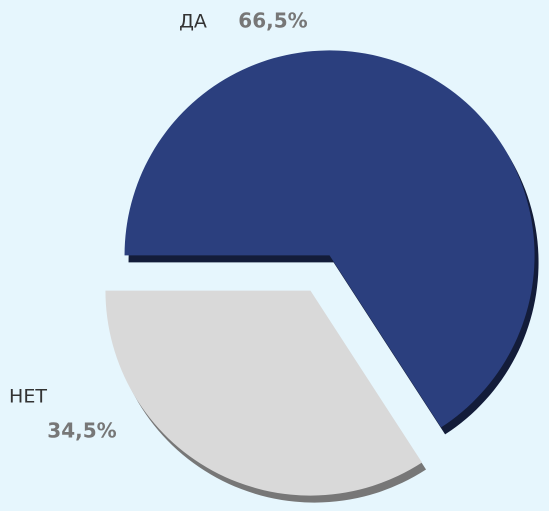 Image resolution: width=549 pixels, height=511 pixels. Describe the element at coordinates (272, 21) in the screenshot. I see `value-label: 66,5%` at that location.